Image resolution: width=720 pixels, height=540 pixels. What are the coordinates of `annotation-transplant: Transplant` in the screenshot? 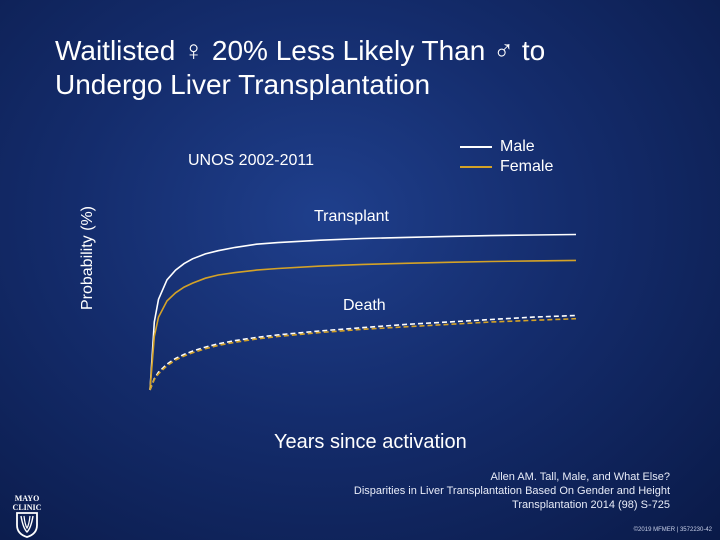 It's located at (351, 216).